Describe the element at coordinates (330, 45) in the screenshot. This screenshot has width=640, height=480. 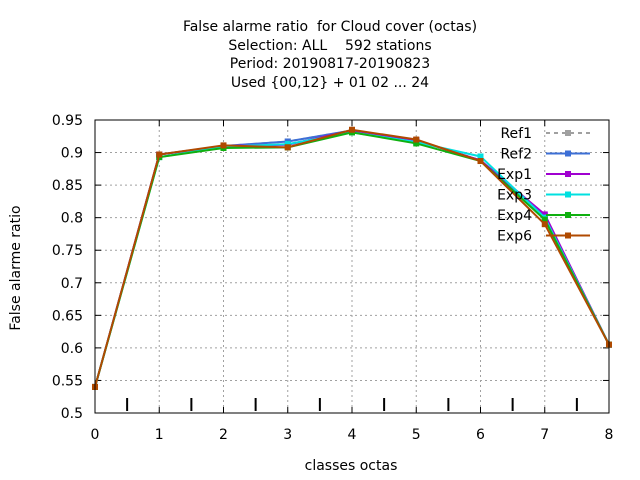
I see `title-line-2: Selection: ALL 592 stations` at that location.